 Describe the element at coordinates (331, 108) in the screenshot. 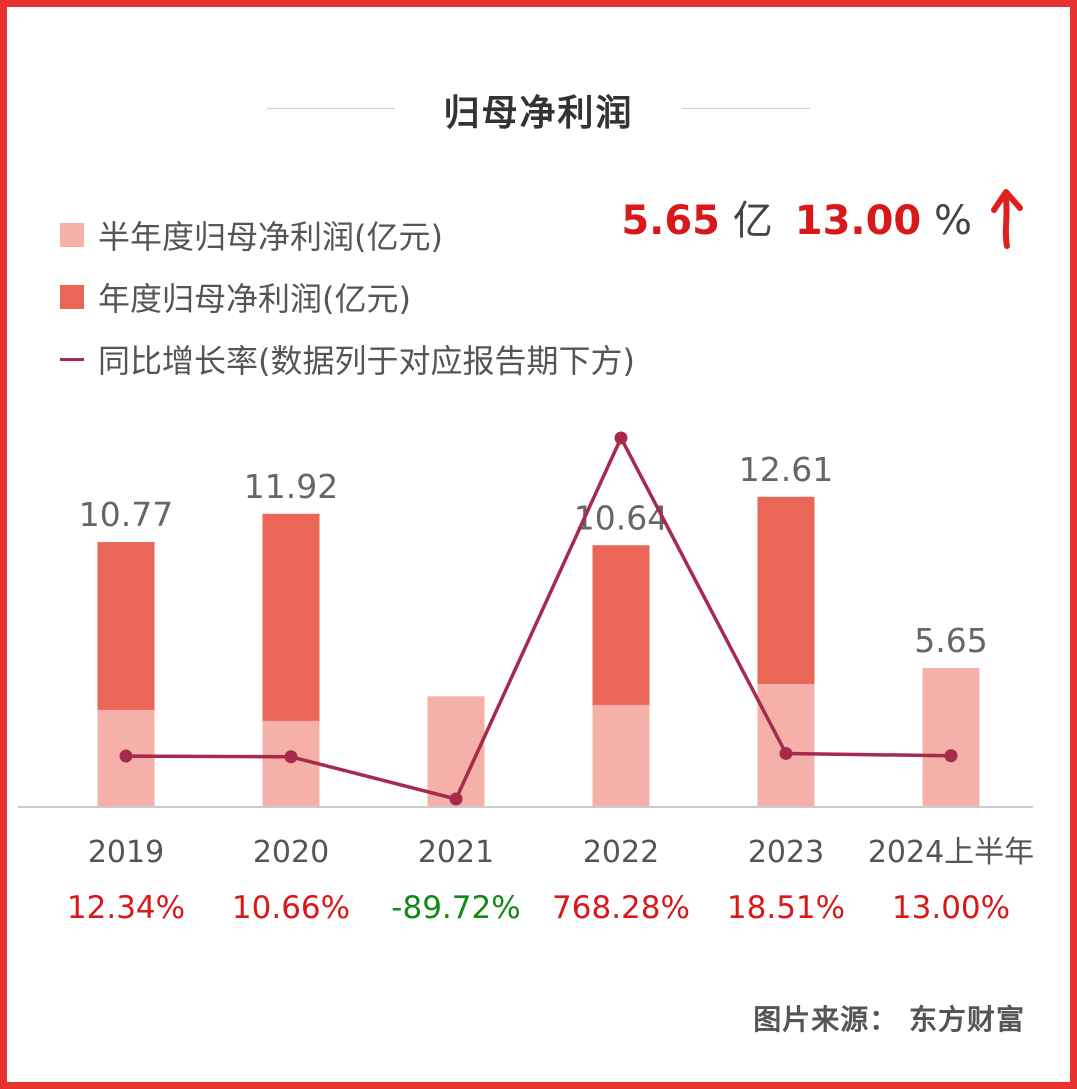

I see `title-divider-left` at that location.